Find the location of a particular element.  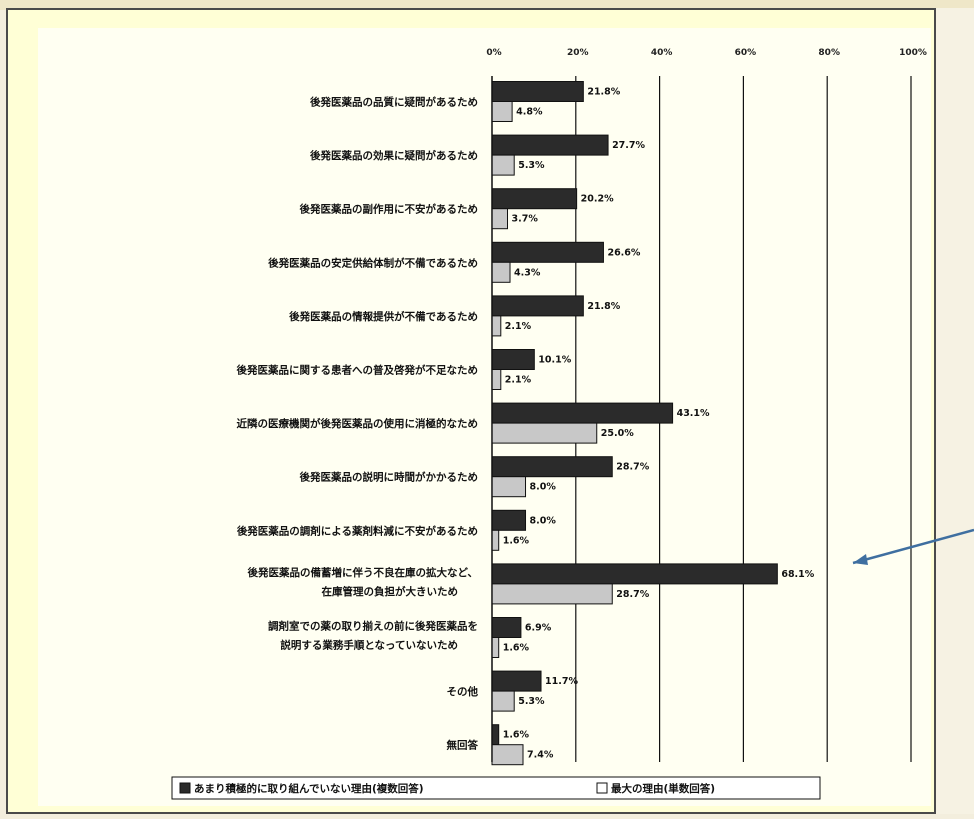

category-label: 調剤室での薬の取り揃えの前に後発医薬品を is located at coordinates (373, 626).